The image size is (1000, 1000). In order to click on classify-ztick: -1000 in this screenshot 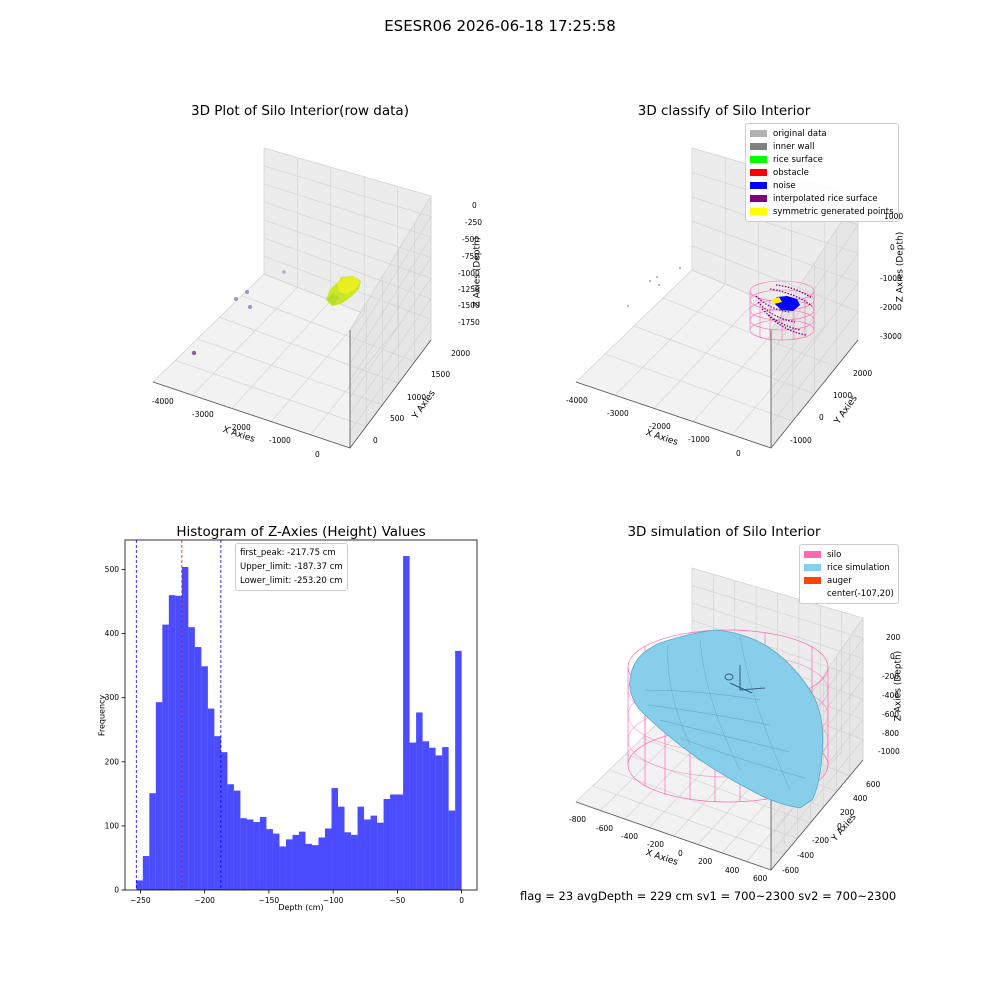, I will do `click(891, 278)`.